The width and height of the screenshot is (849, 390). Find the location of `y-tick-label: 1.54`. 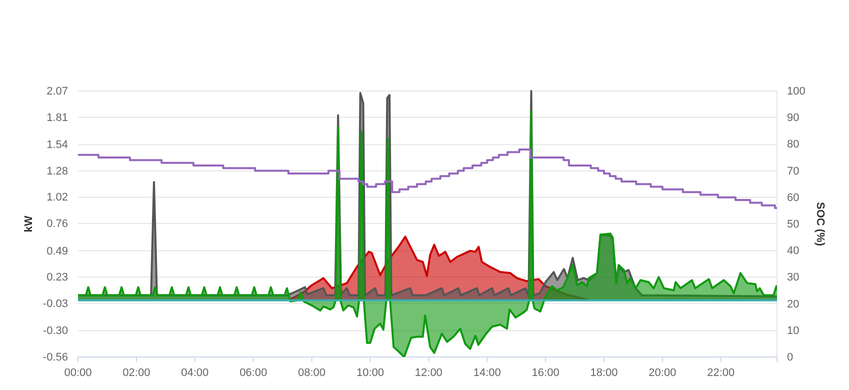

y-tick-label: 1.54 is located at coordinates (57, 145).